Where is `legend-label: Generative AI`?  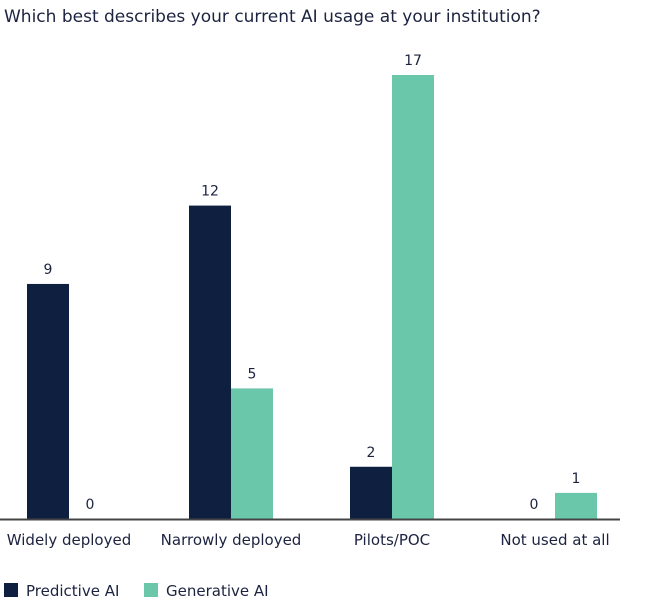 legend-label: Generative AI is located at coordinates (217, 590).